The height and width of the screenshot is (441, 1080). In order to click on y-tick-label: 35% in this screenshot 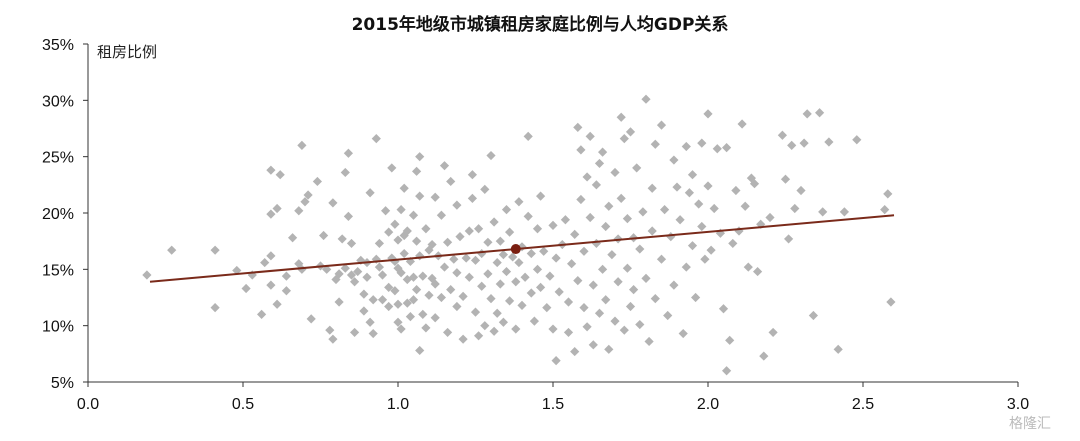, I will do `click(58, 45)`.